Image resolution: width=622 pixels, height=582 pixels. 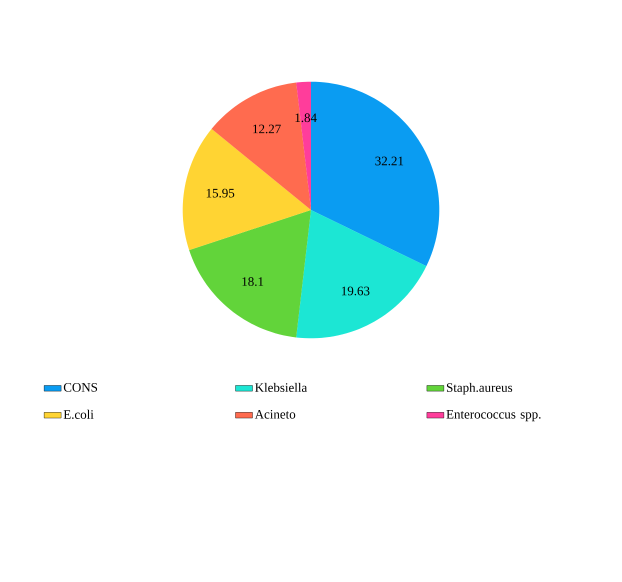 What do you see at coordinates (275, 414) in the screenshot?
I see `legend-label: Acineto` at bounding box center [275, 414].